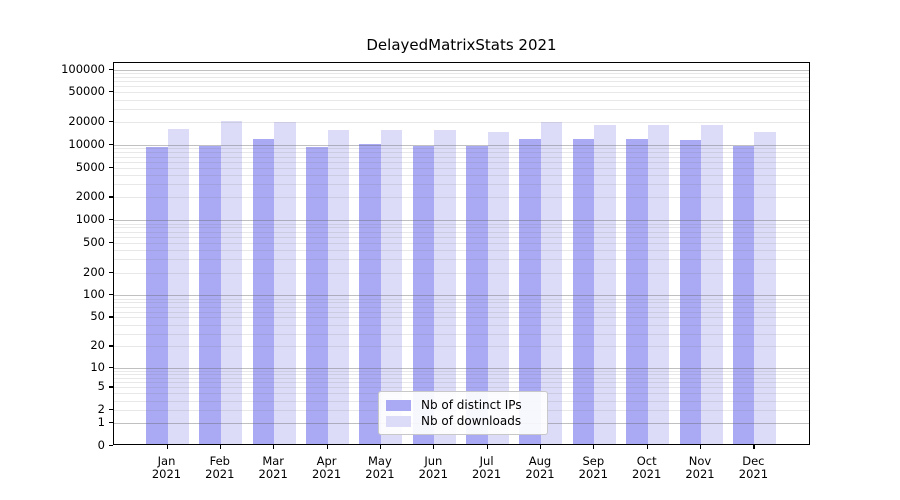 Image resolution: width=900 pixels, height=500 pixels. What do you see at coordinates (583, 291) in the screenshot?
I see `bar-nb-of-distinct-ips-sep` at bounding box center [583, 291].